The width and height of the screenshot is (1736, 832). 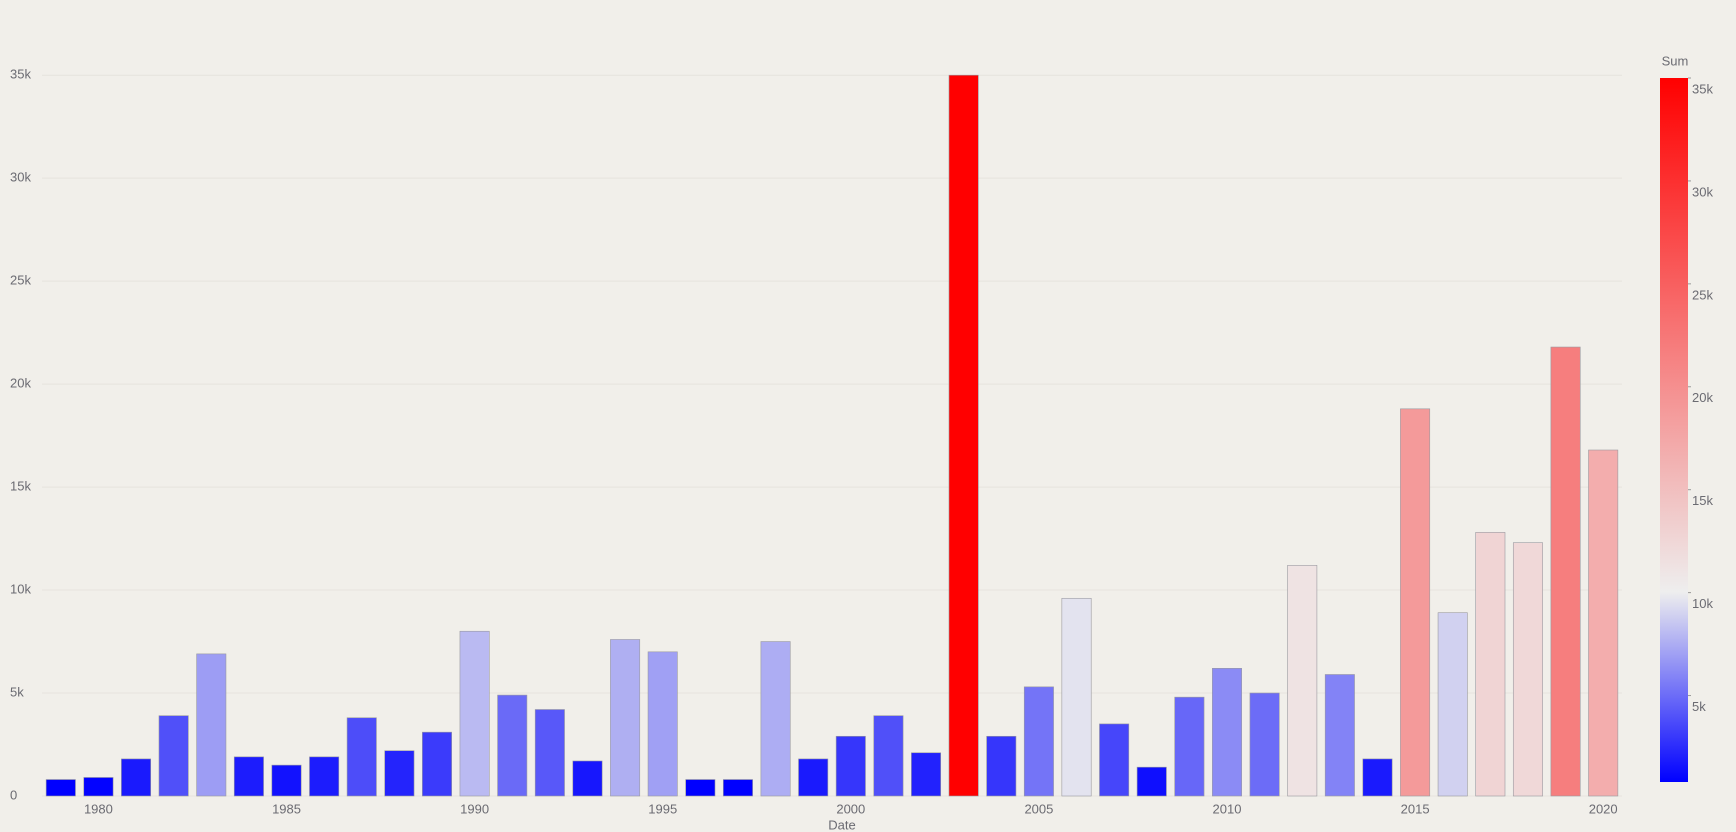 What do you see at coordinates (20, 383) in the screenshot?
I see `y-tick-label: 20k` at bounding box center [20, 383].